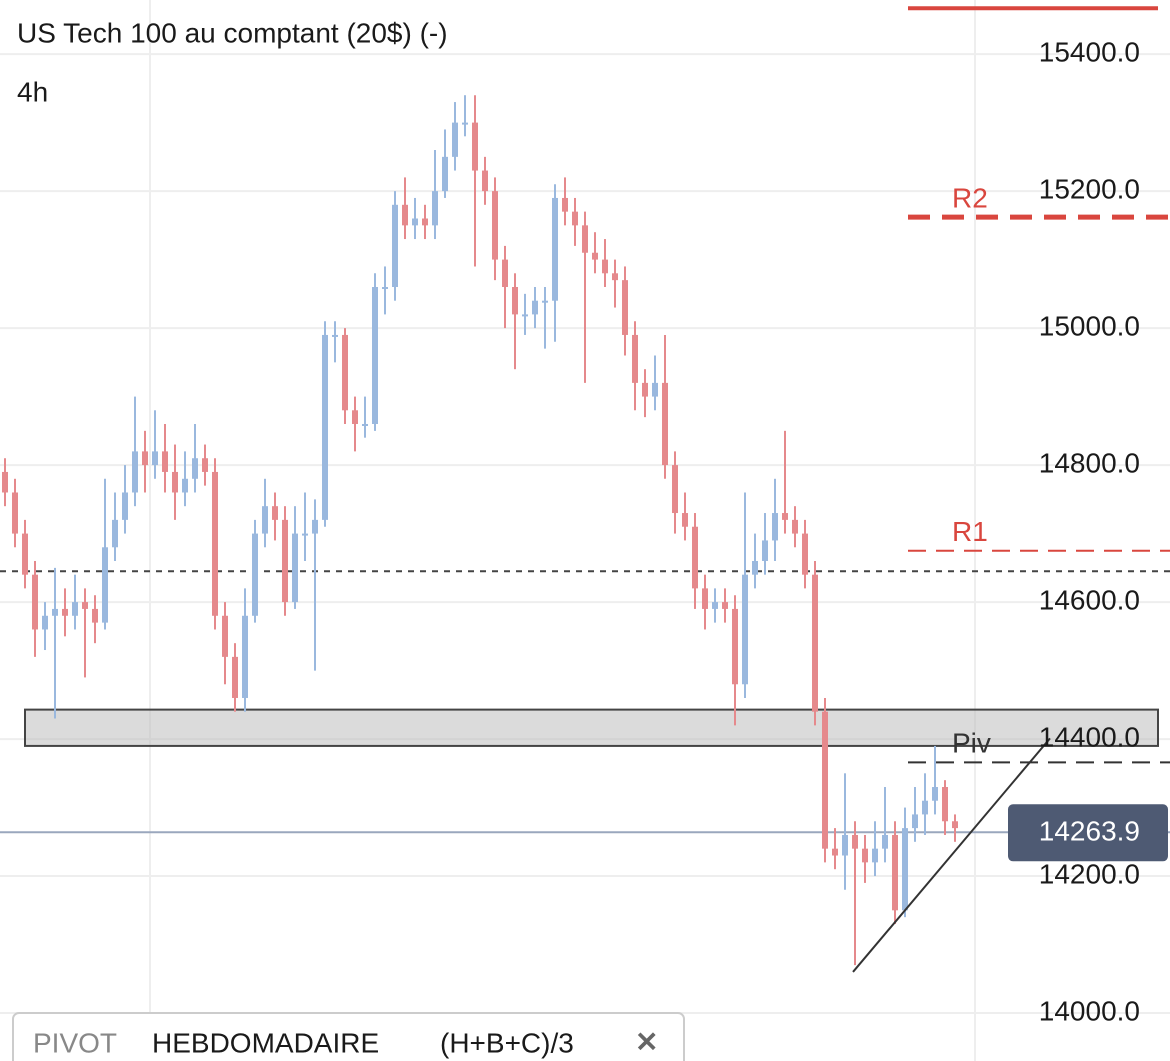  I want to click on y-tick-label: 14400.0, so click(1089, 736).